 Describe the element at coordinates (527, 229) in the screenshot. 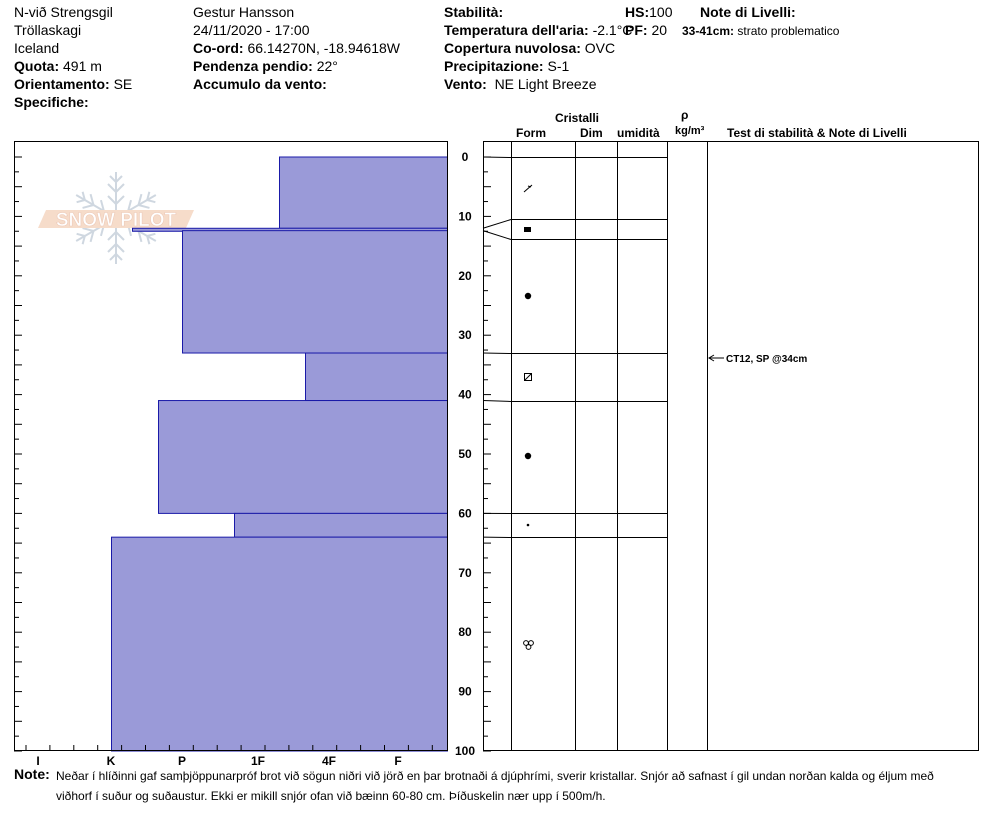

I see `surface-hoar-icon` at that location.